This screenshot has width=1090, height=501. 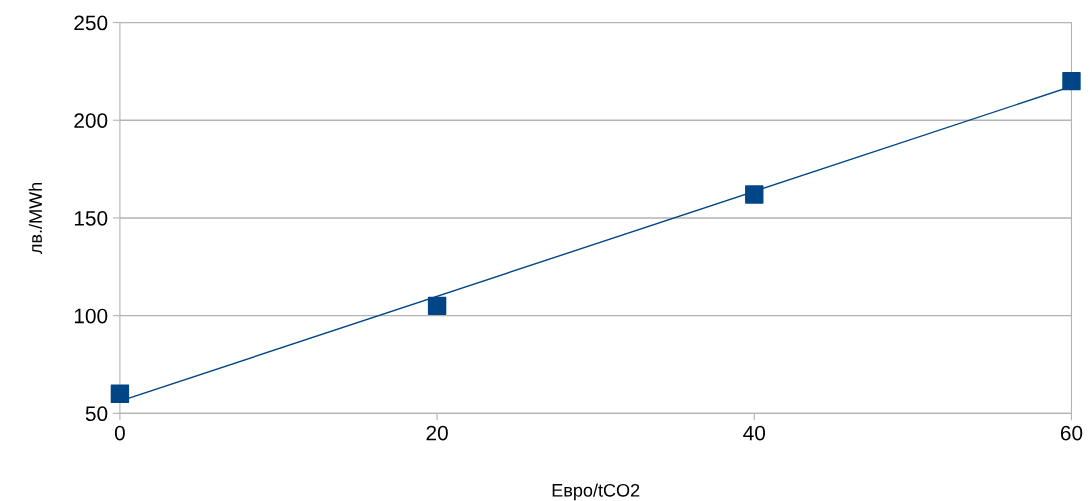 What do you see at coordinates (91, 120) in the screenshot?
I see `y-tick-label: 200` at bounding box center [91, 120].